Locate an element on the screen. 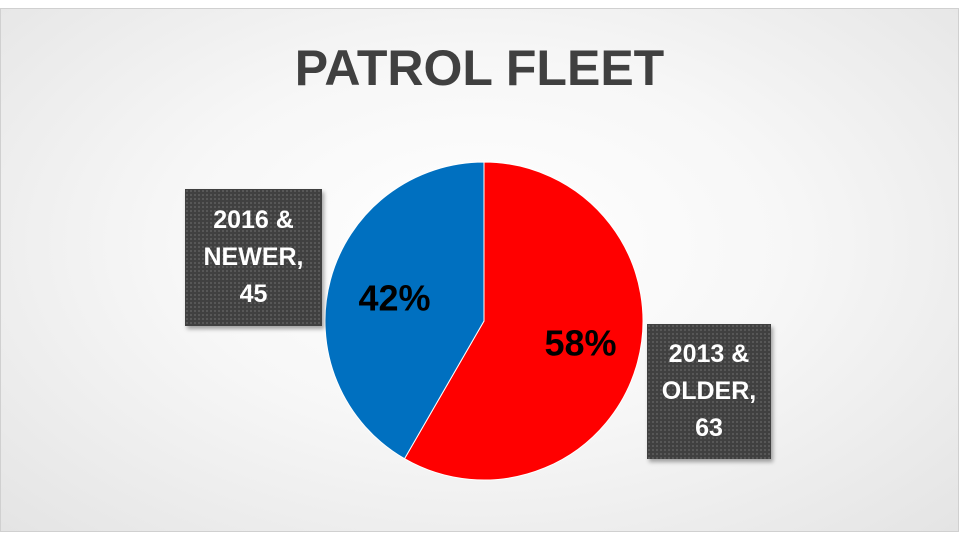  slice-percent-label-2013-older: 58% is located at coordinates (580, 343).